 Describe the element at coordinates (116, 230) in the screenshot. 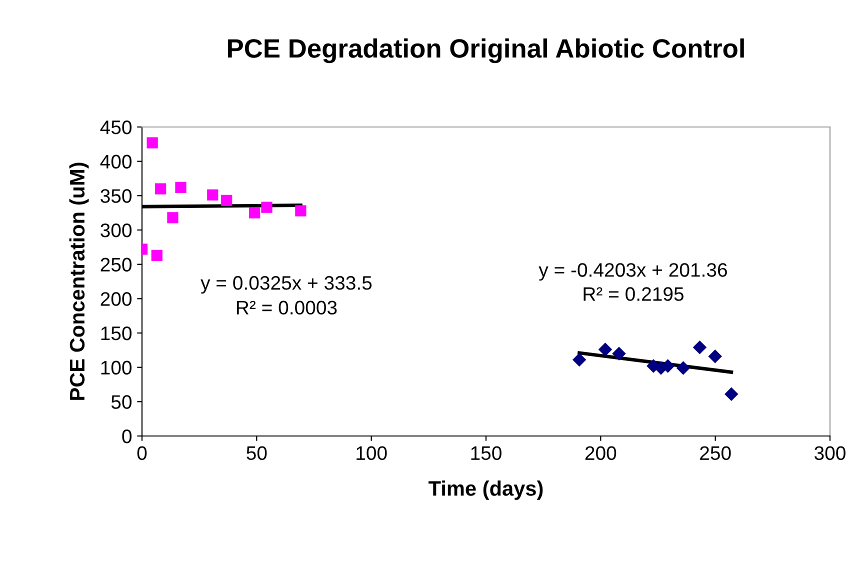

I see `y-tick-label: 300` at that location.